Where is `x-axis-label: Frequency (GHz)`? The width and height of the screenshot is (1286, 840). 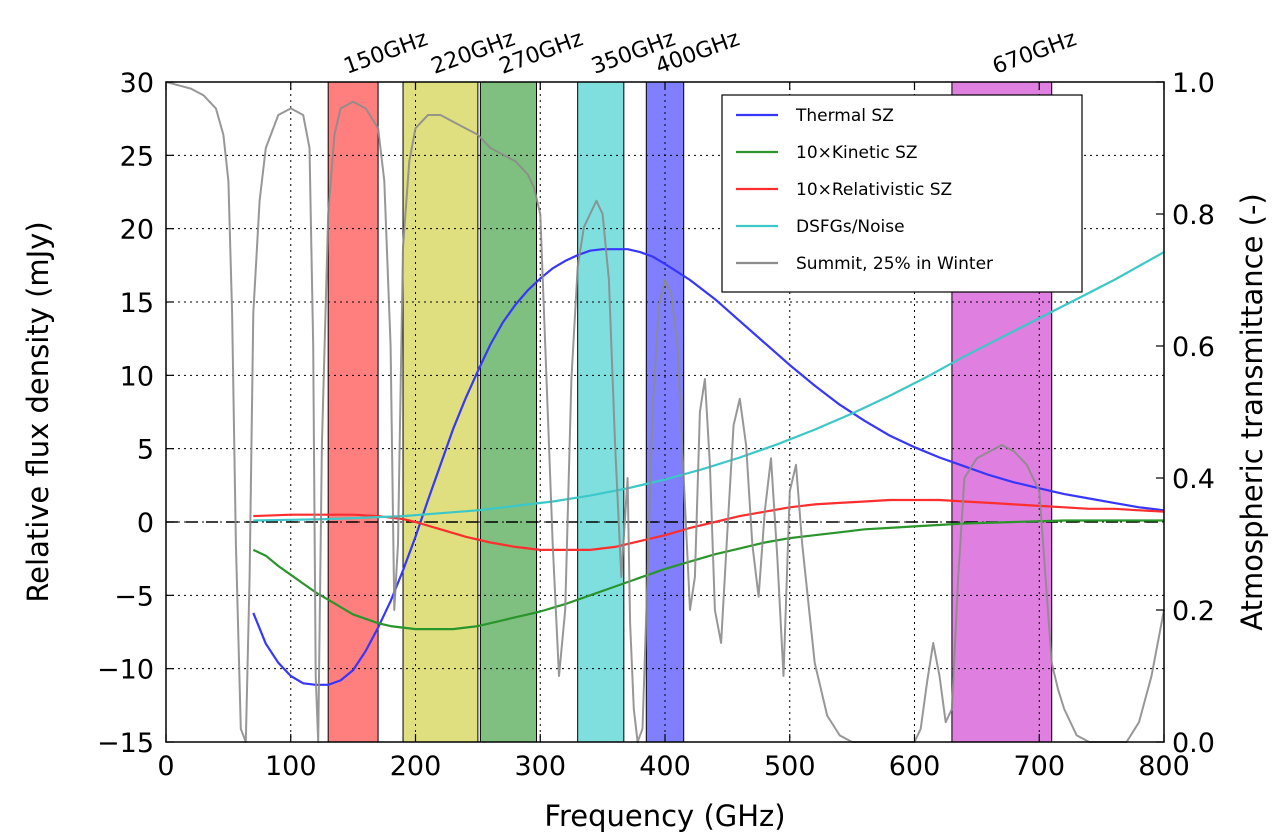
x-axis-label: Frequency (GHz) is located at coordinates (664, 816).